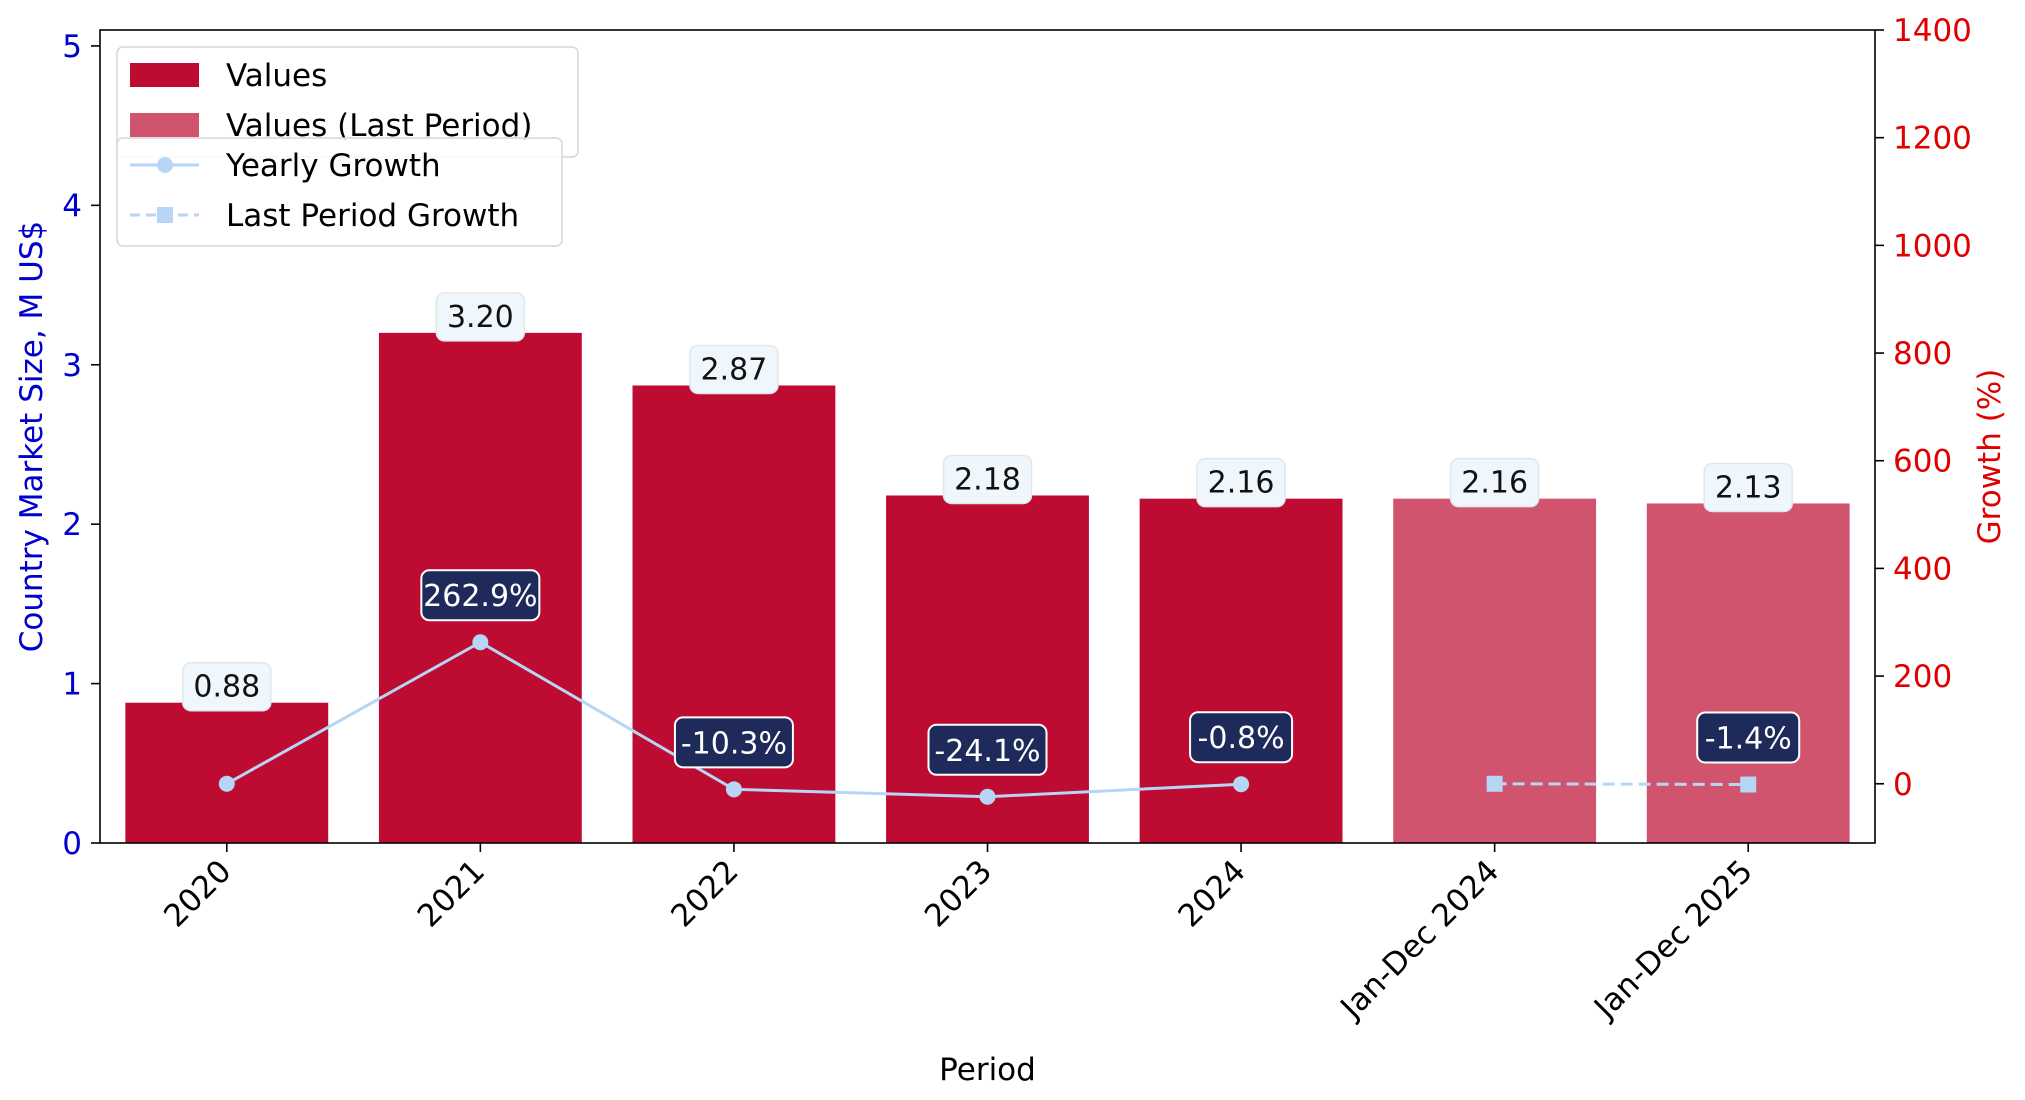  I want to click on bar-2023, so click(987, 669).